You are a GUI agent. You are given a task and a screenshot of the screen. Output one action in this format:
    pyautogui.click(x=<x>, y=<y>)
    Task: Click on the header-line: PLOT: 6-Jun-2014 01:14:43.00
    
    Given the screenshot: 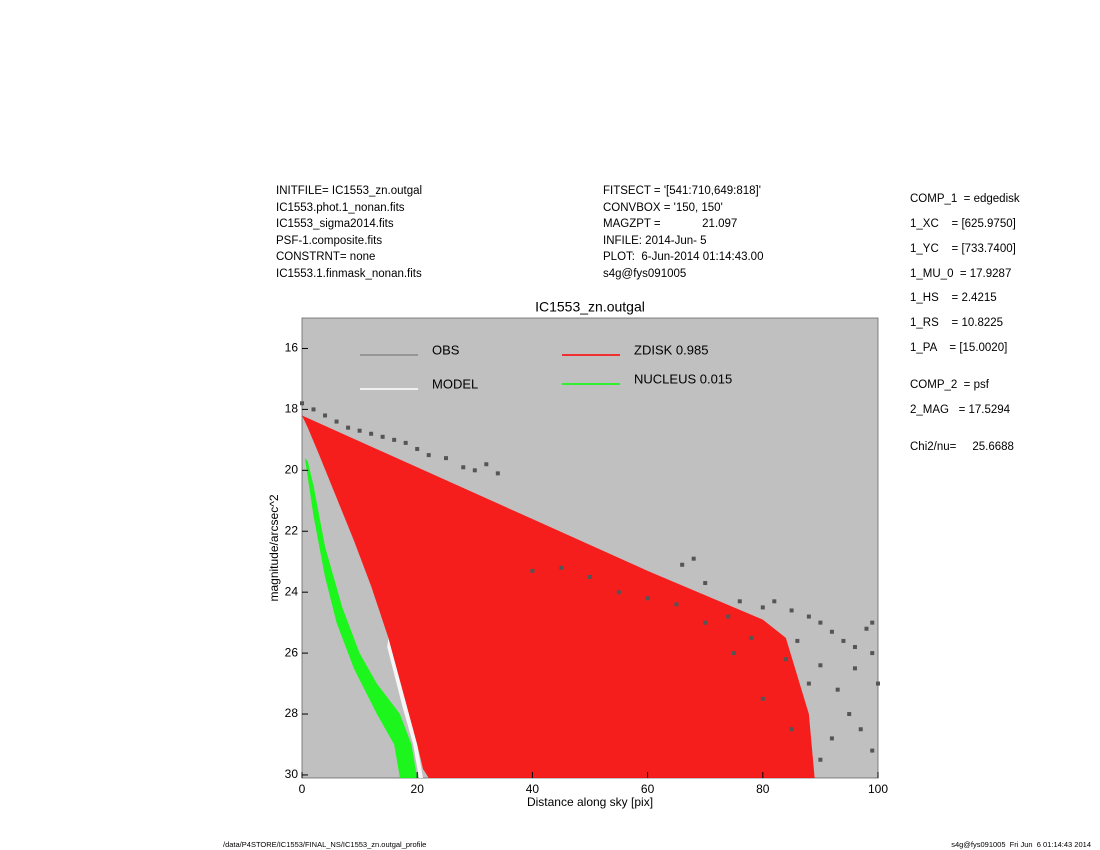 What is the action you would take?
    pyautogui.click(x=683, y=257)
    